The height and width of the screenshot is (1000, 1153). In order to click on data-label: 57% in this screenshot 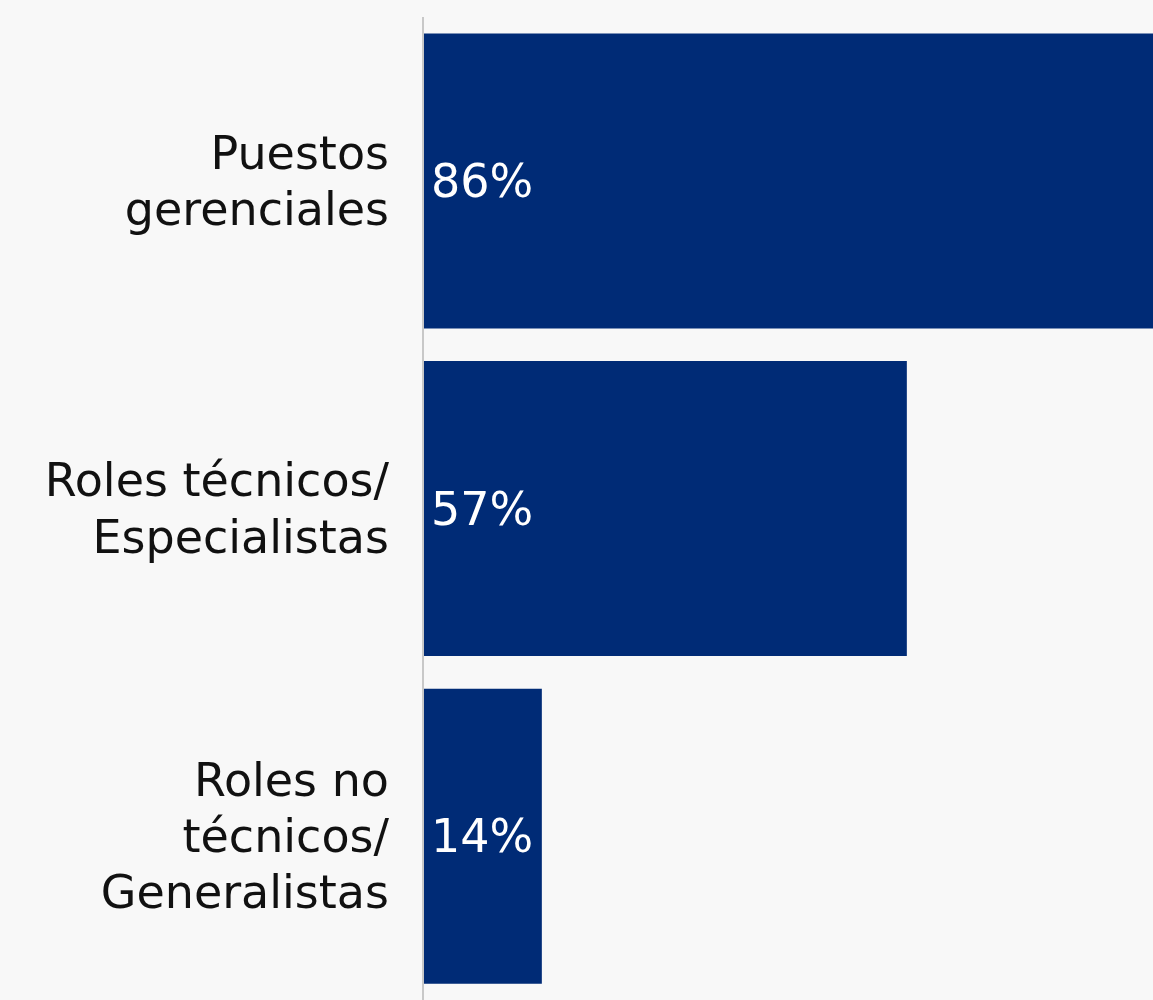, I will do `click(482, 508)`.